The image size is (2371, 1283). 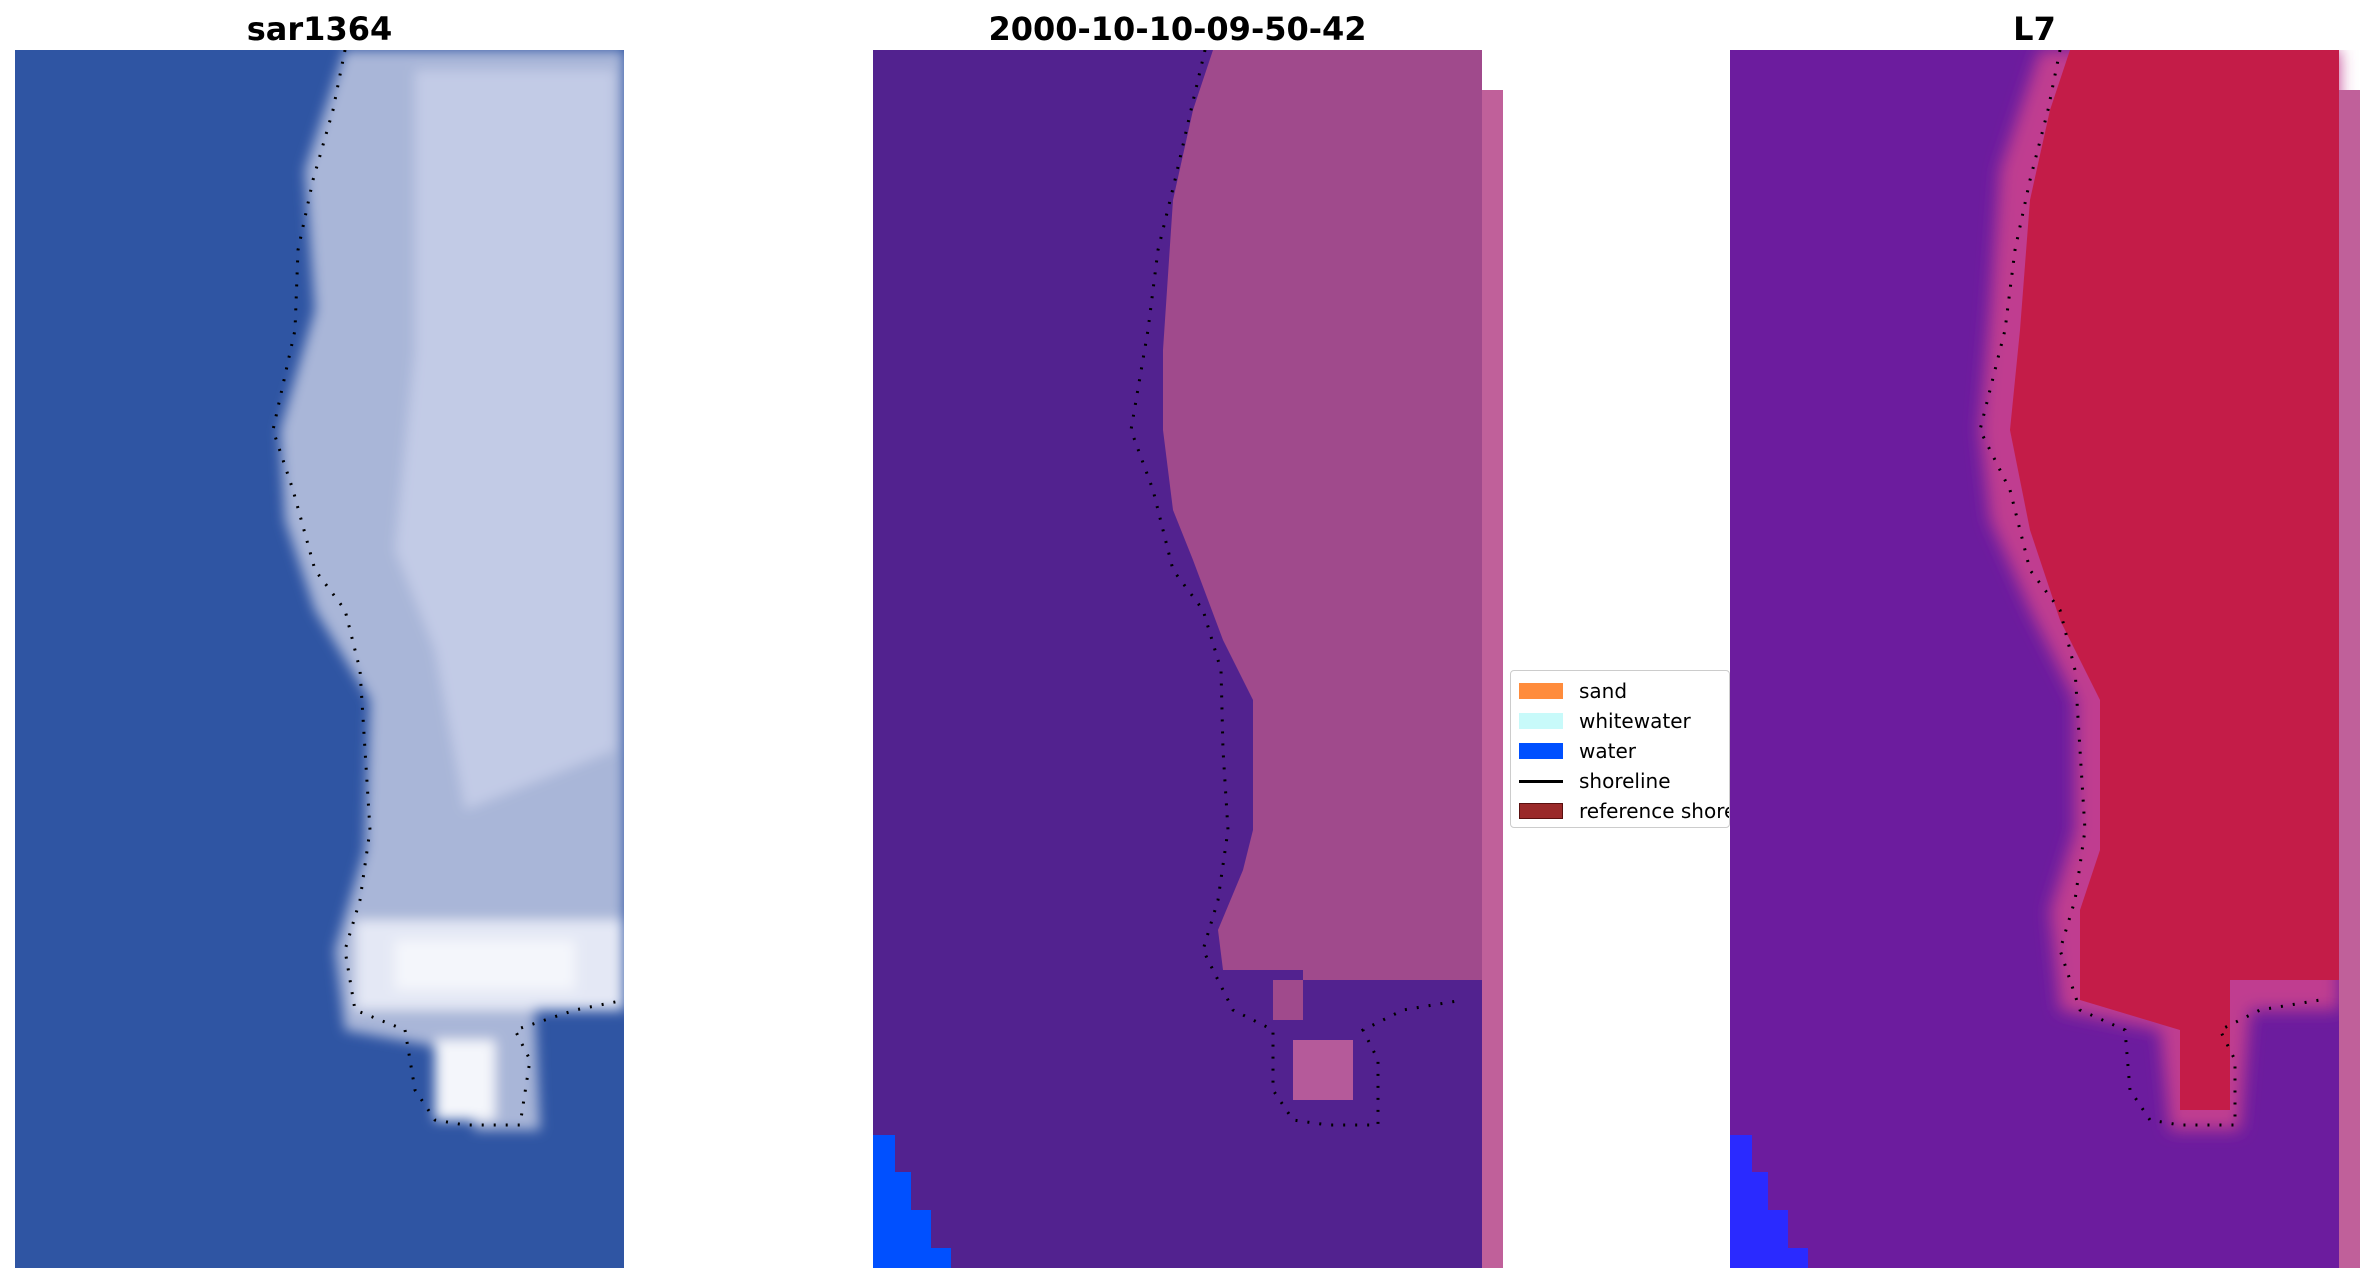 I want to click on legend-label-shoreline: shoreline, so click(x=1625, y=781).